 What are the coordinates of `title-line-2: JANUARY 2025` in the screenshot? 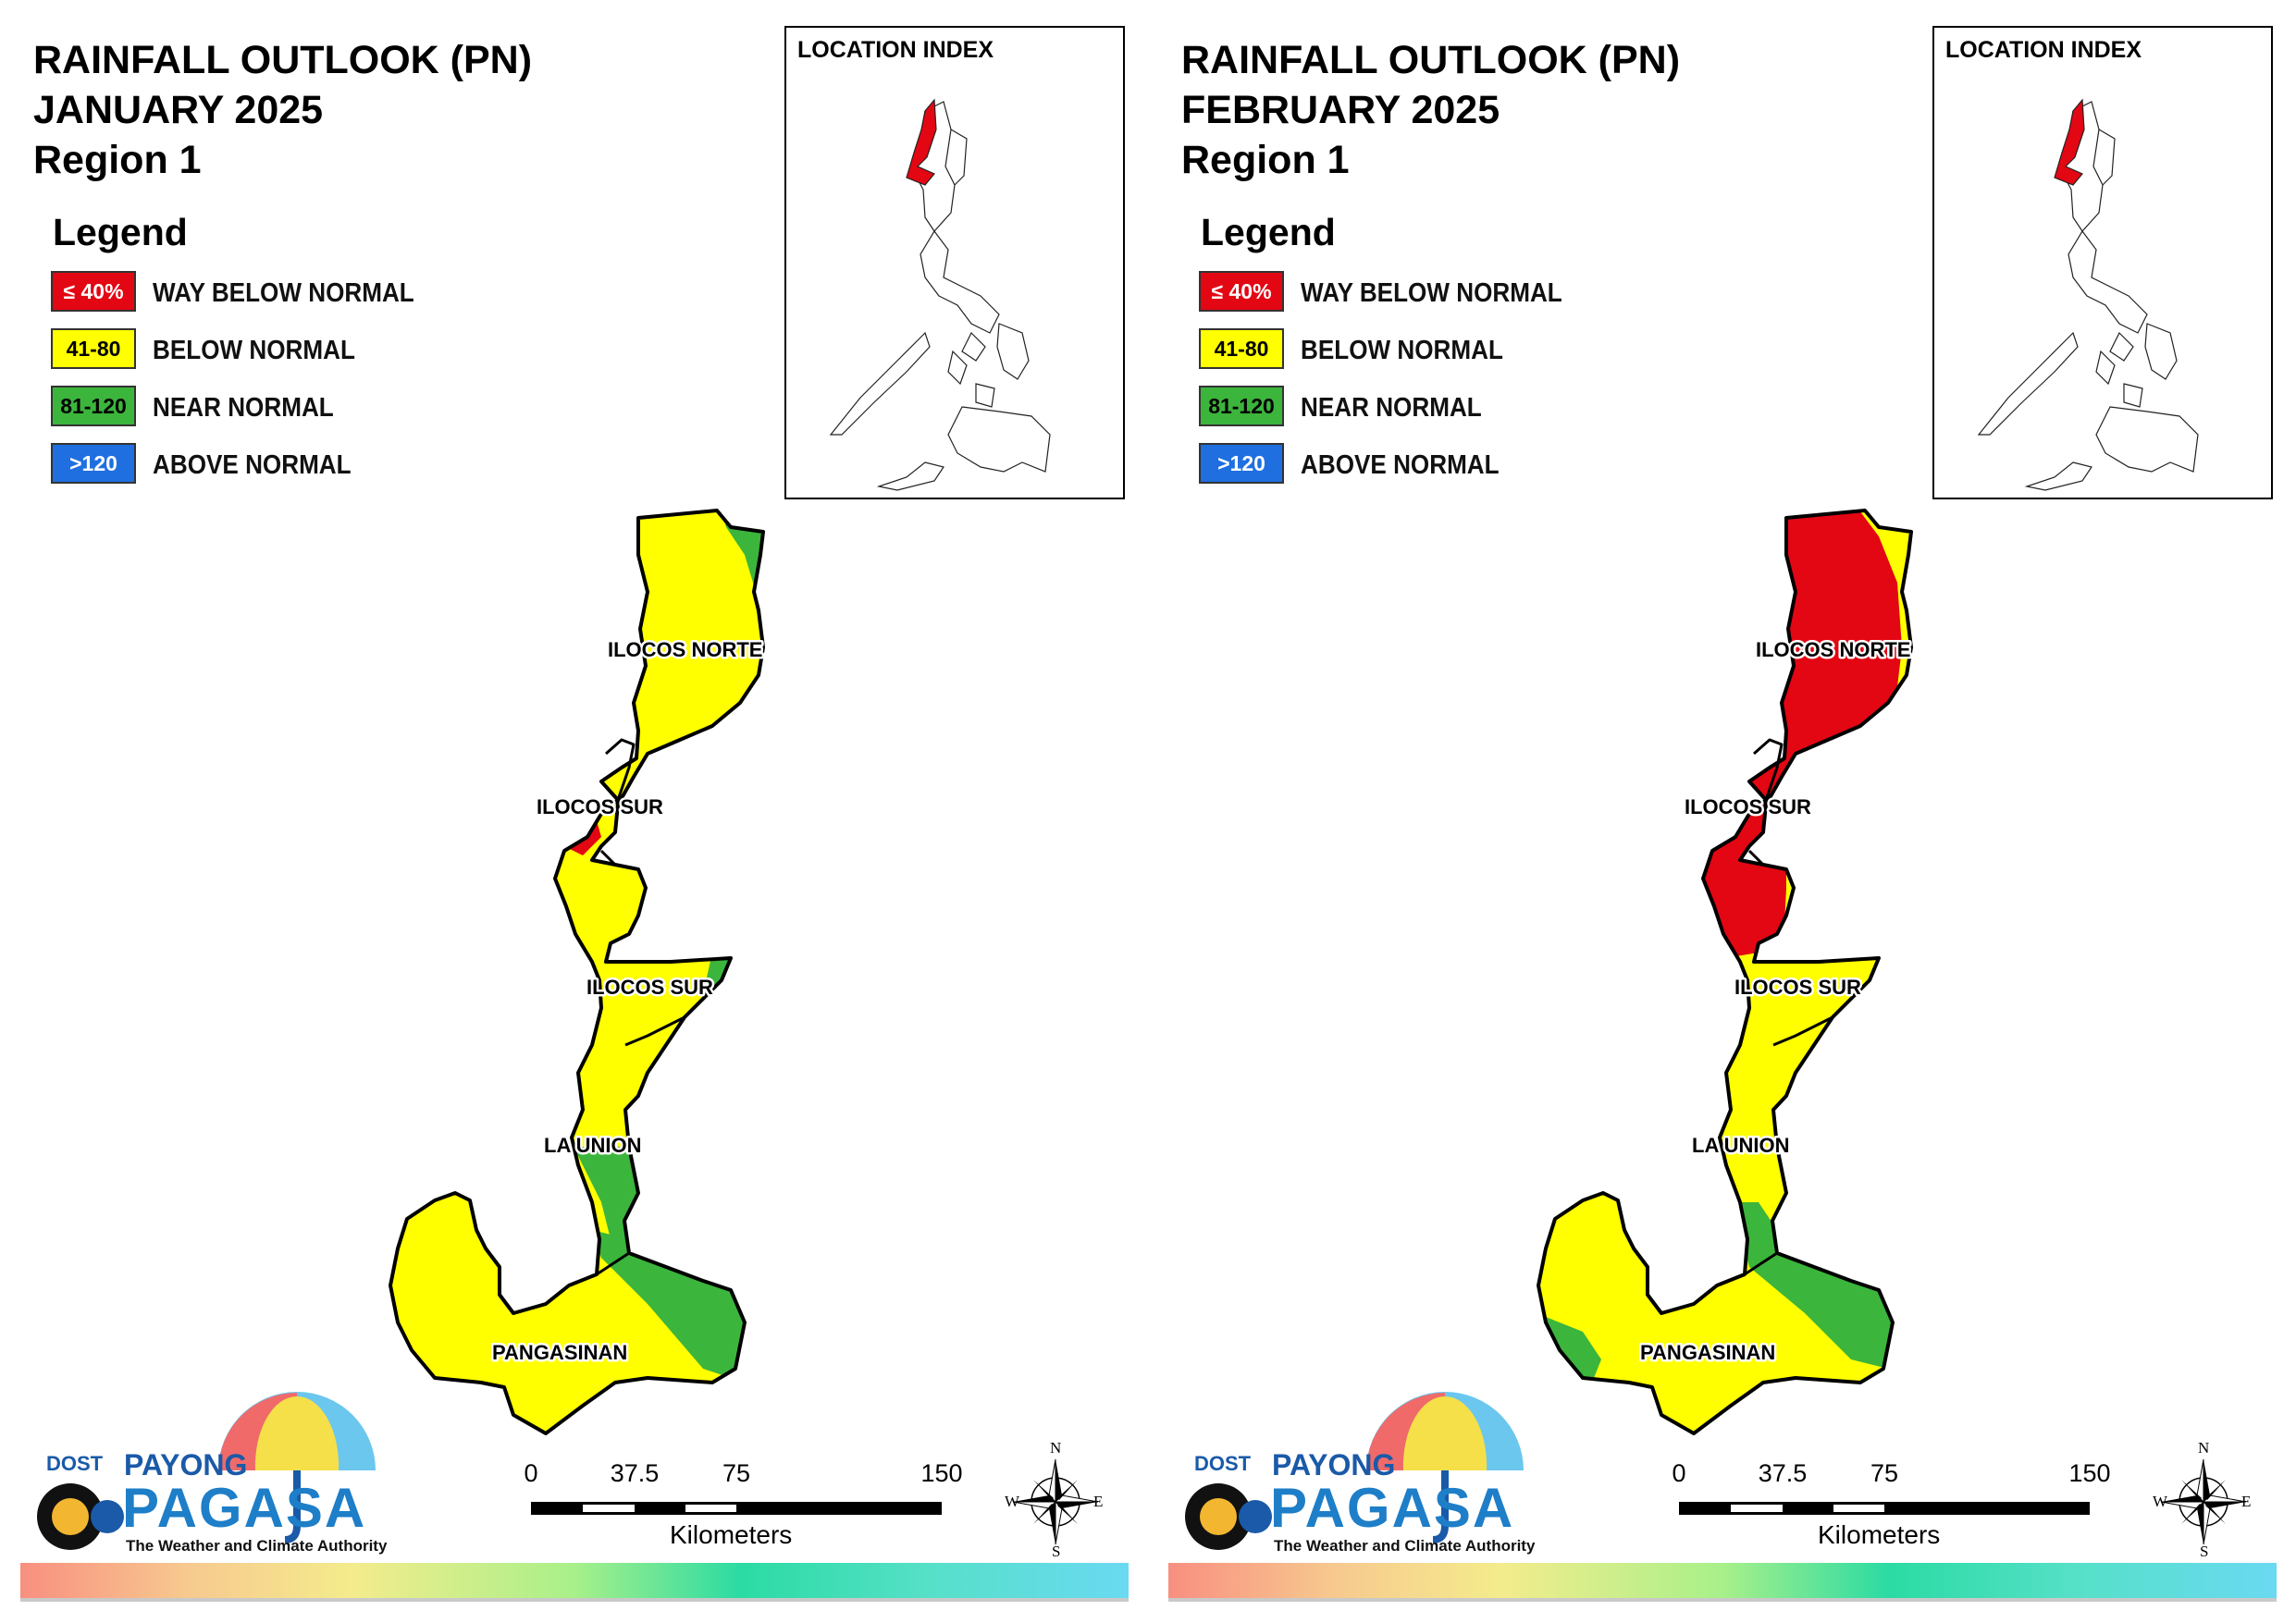 It's located at (178, 110).